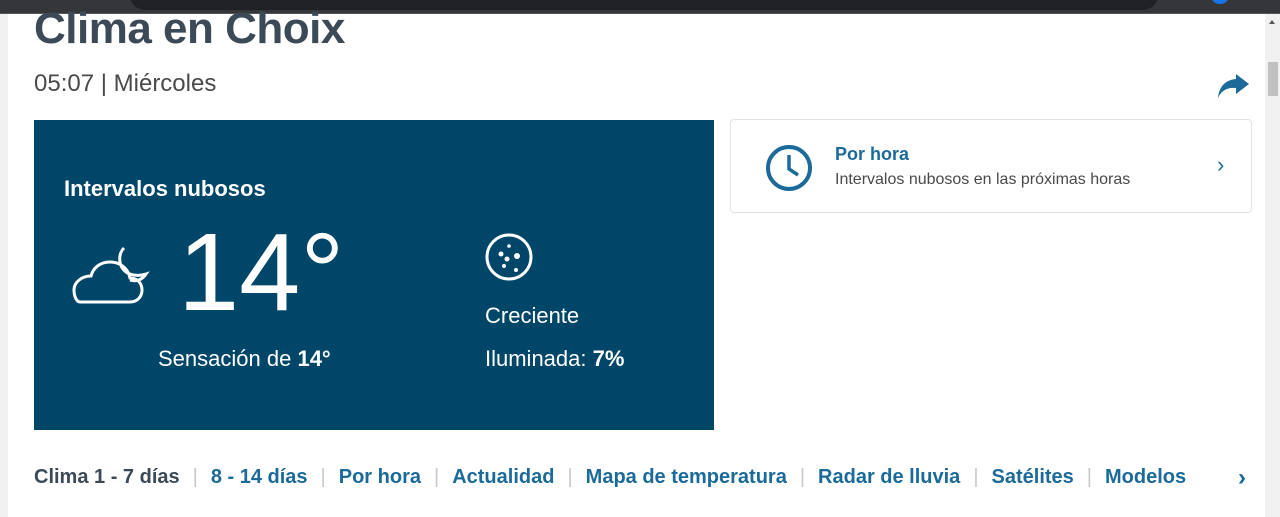  I want to click on moon-illumination: Iluminada: 7%, so click(554, 359).